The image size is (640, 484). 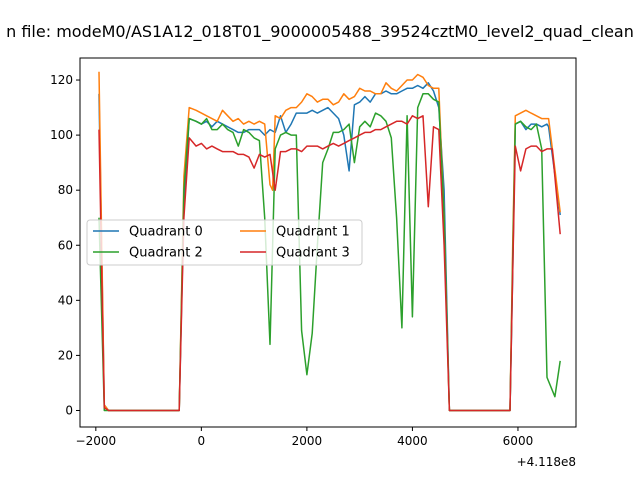 What do you see at coordinates (61, 80) in the screenshot?
I see `y-tick-label: 120` at bounding box center [61, 80].